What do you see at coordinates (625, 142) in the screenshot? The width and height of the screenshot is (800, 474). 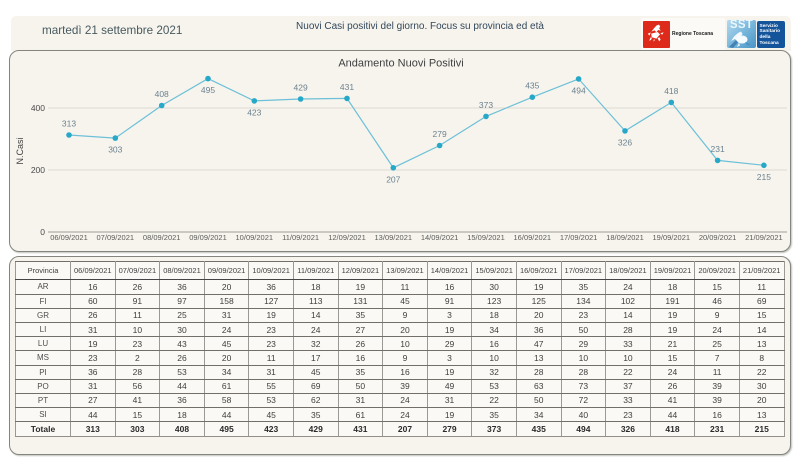 I see `svg-text: 326` at bounding box center [625, 142].